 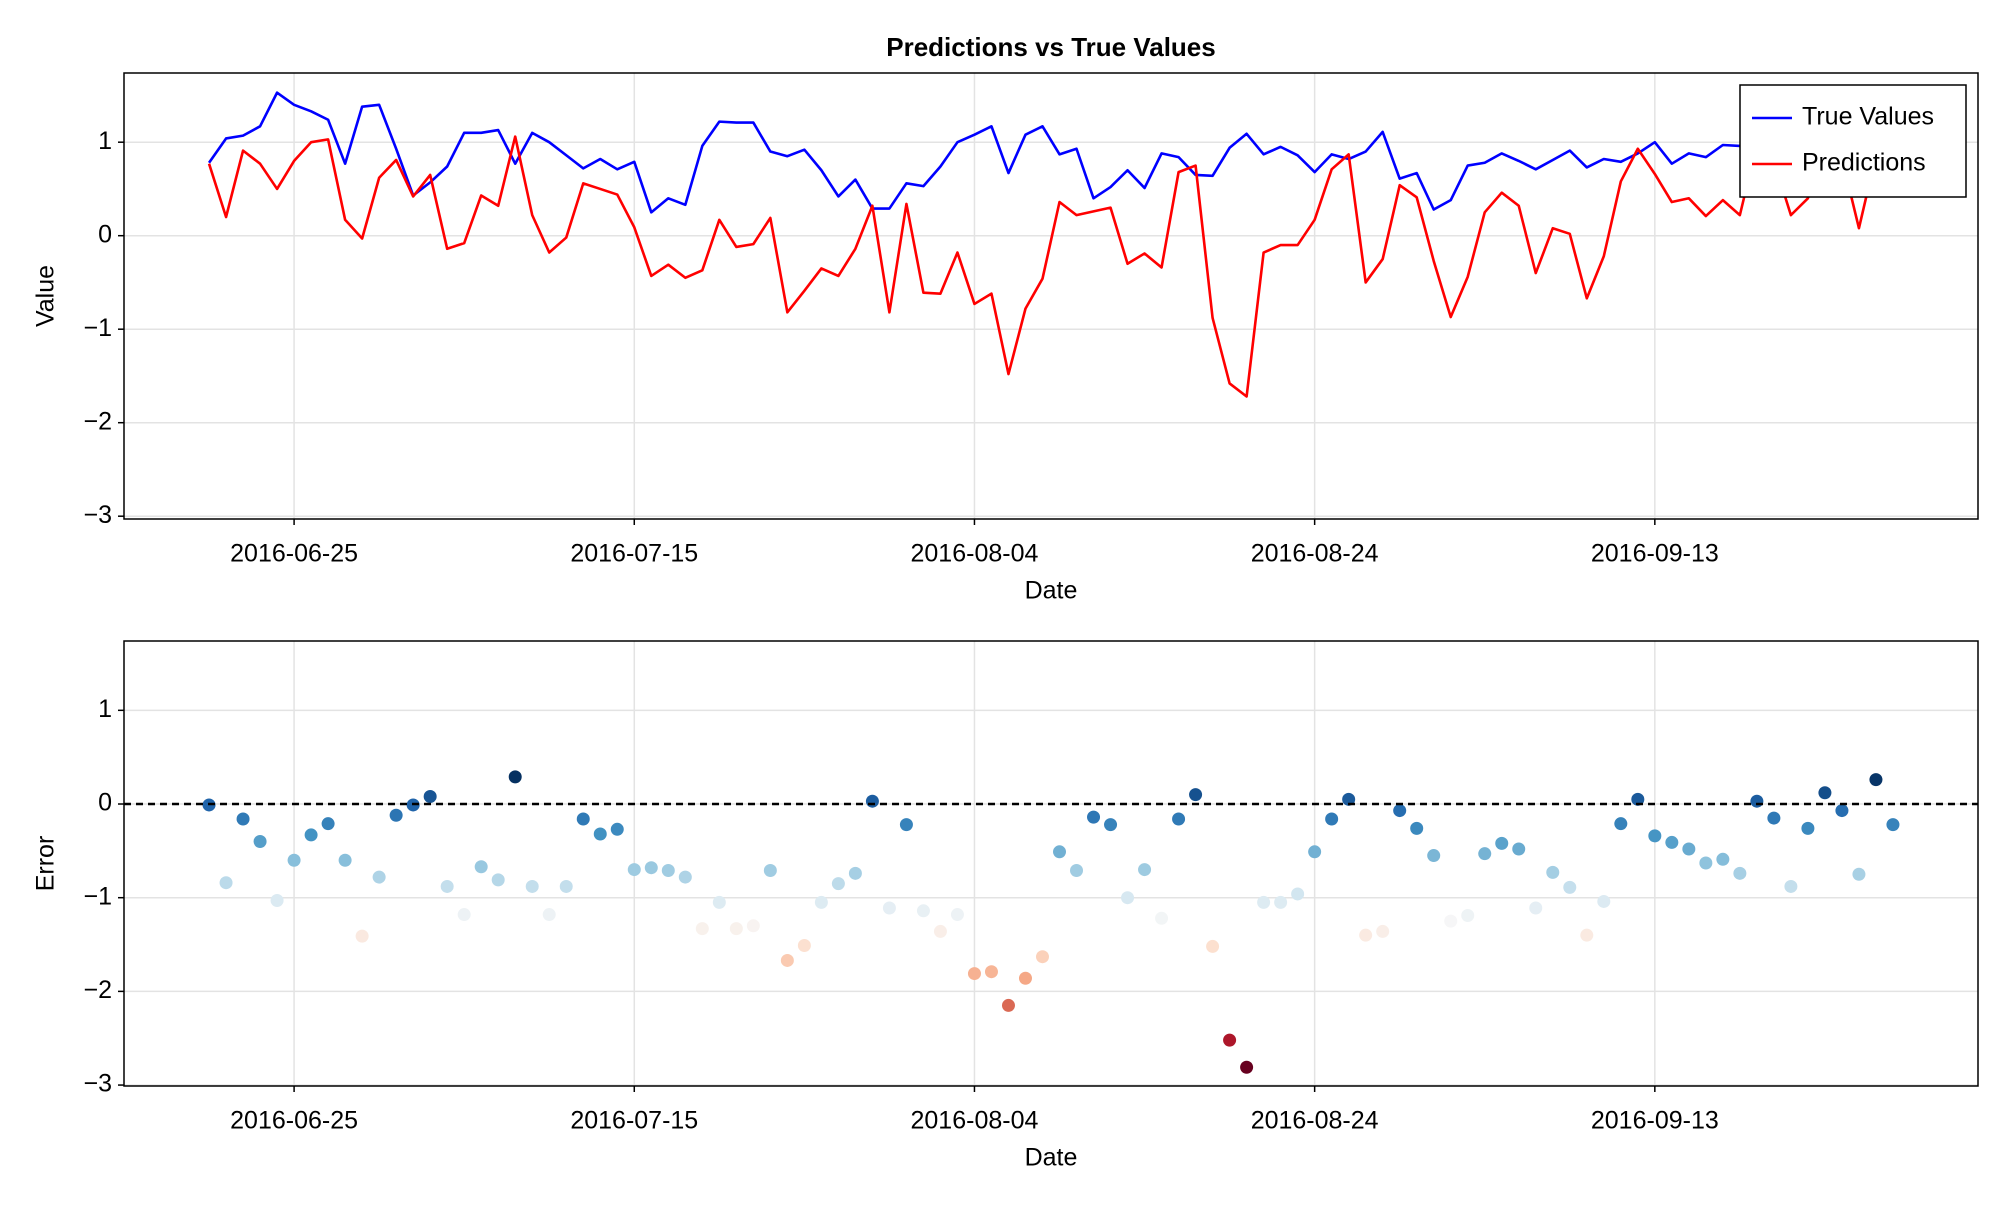 I want to click on legend-label: Predictions, so click(x=1864, y=163).